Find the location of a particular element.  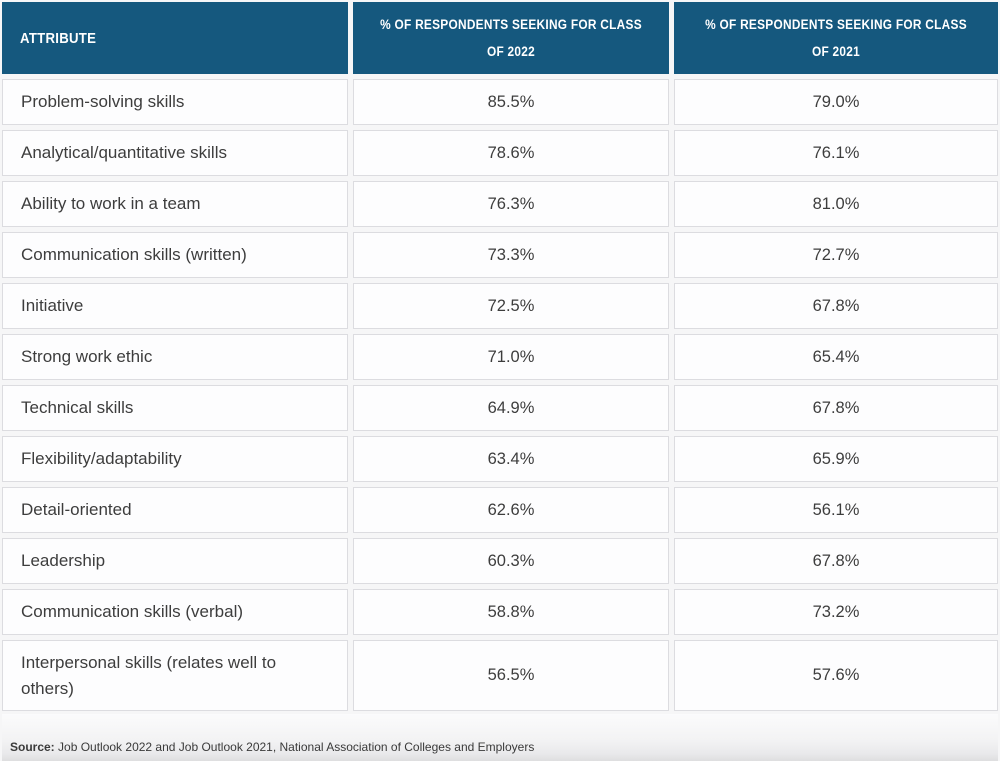

table-row: Flexibility/adaptability 63.4% 65.9% is located at coordinates (500, 459).